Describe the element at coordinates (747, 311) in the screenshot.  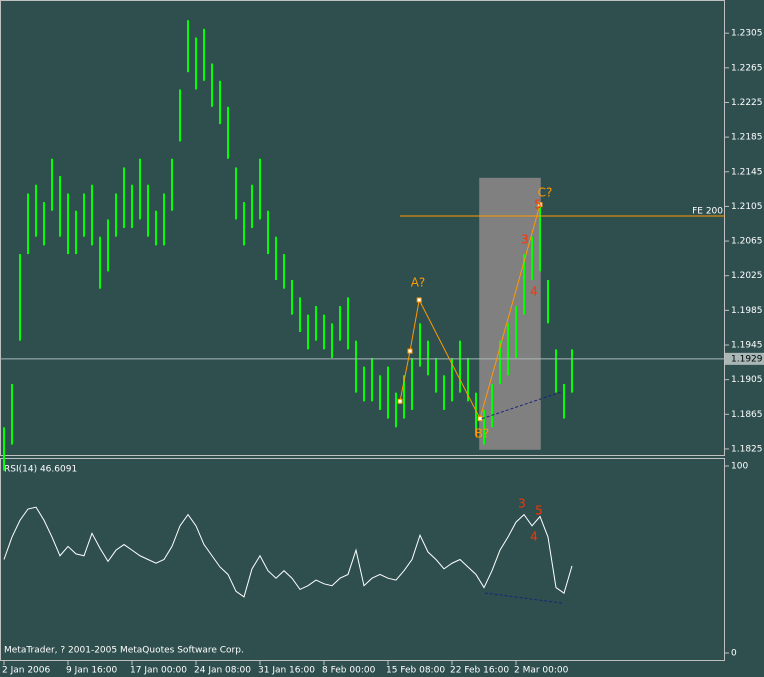
I see `y-tick-label: 1.1985` at that location.